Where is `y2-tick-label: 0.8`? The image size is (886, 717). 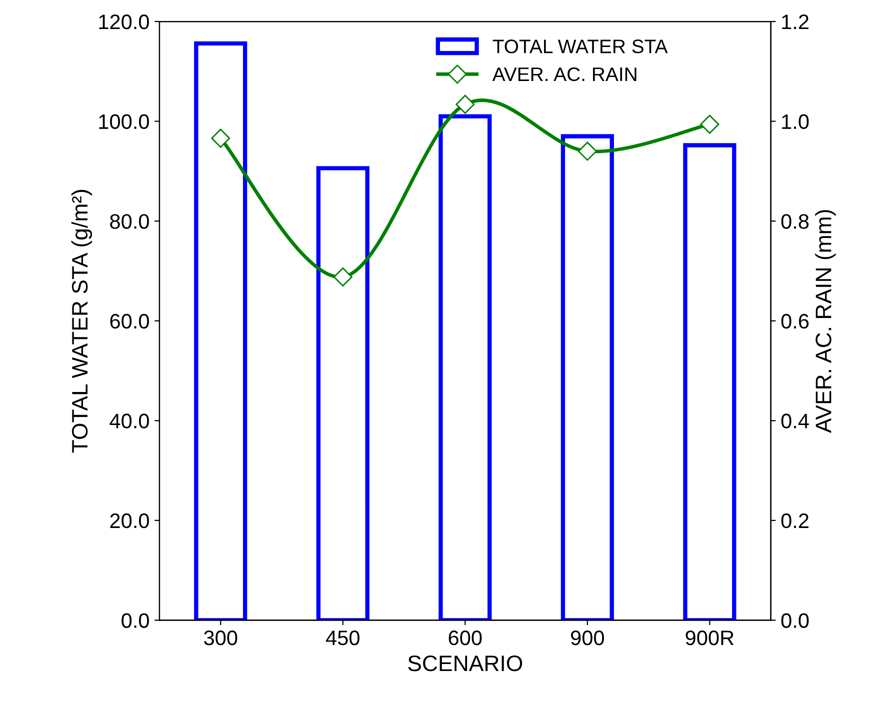
y2-tick-label: 0.8 is located at coordinates (795, 221).